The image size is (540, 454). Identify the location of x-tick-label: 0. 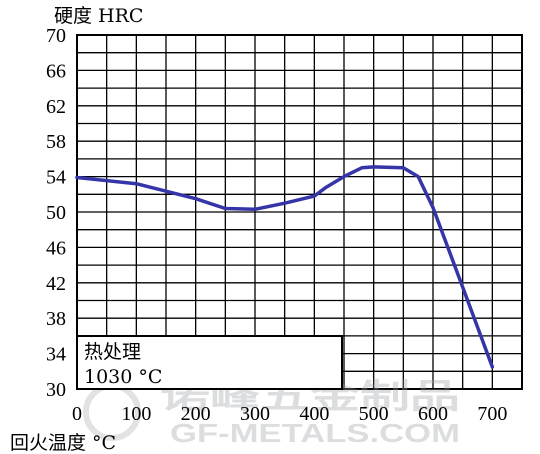
(77, 414).